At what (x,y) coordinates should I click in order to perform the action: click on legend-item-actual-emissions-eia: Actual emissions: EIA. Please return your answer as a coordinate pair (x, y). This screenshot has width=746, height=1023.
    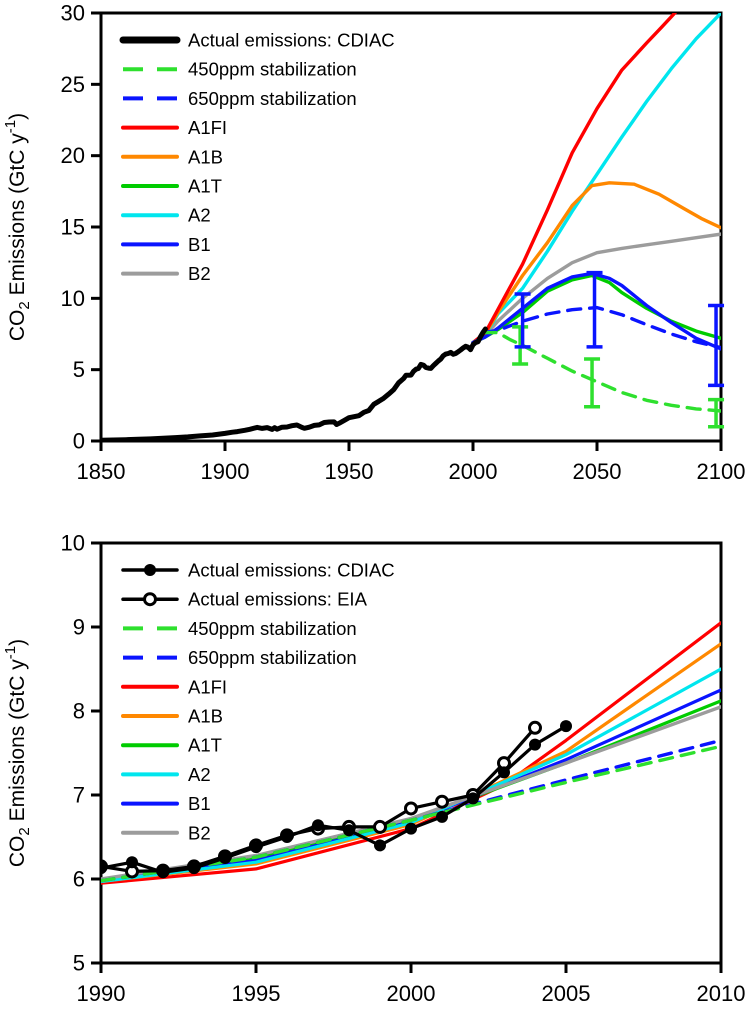
    Looking at the image, I should click on (244, 599).